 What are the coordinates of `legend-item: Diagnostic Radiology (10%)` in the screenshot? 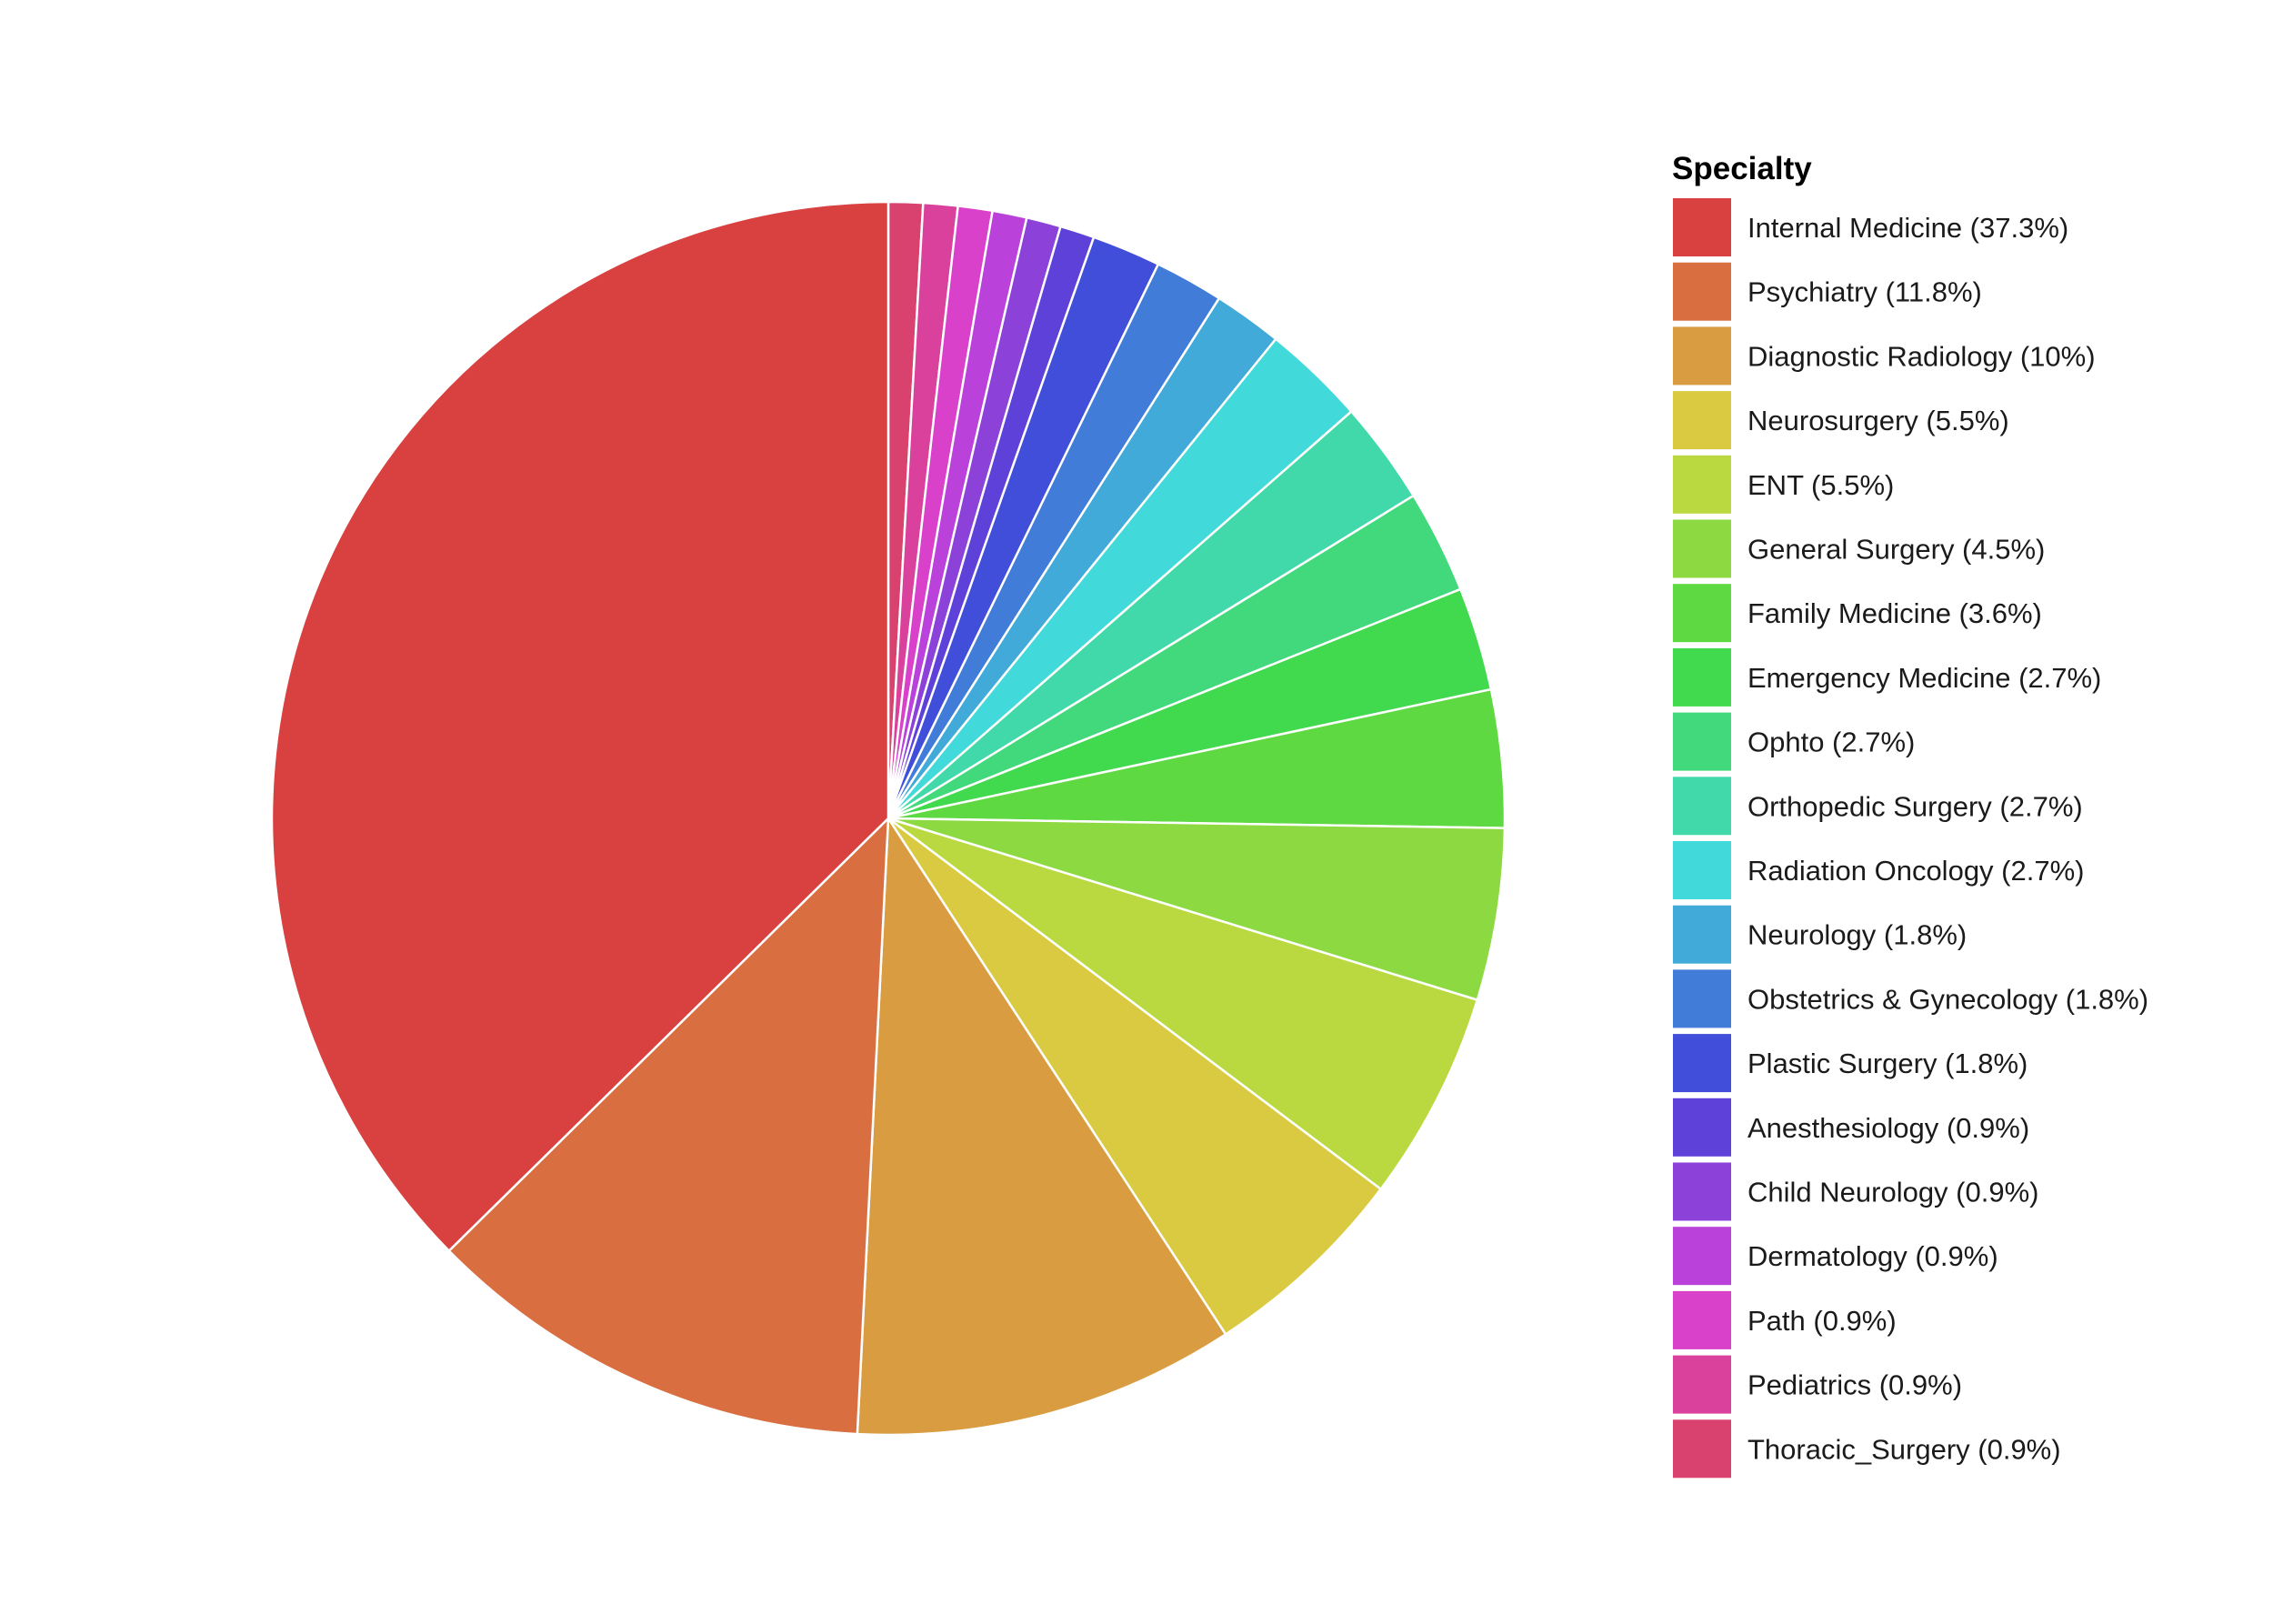 It's located at (1883, 356).